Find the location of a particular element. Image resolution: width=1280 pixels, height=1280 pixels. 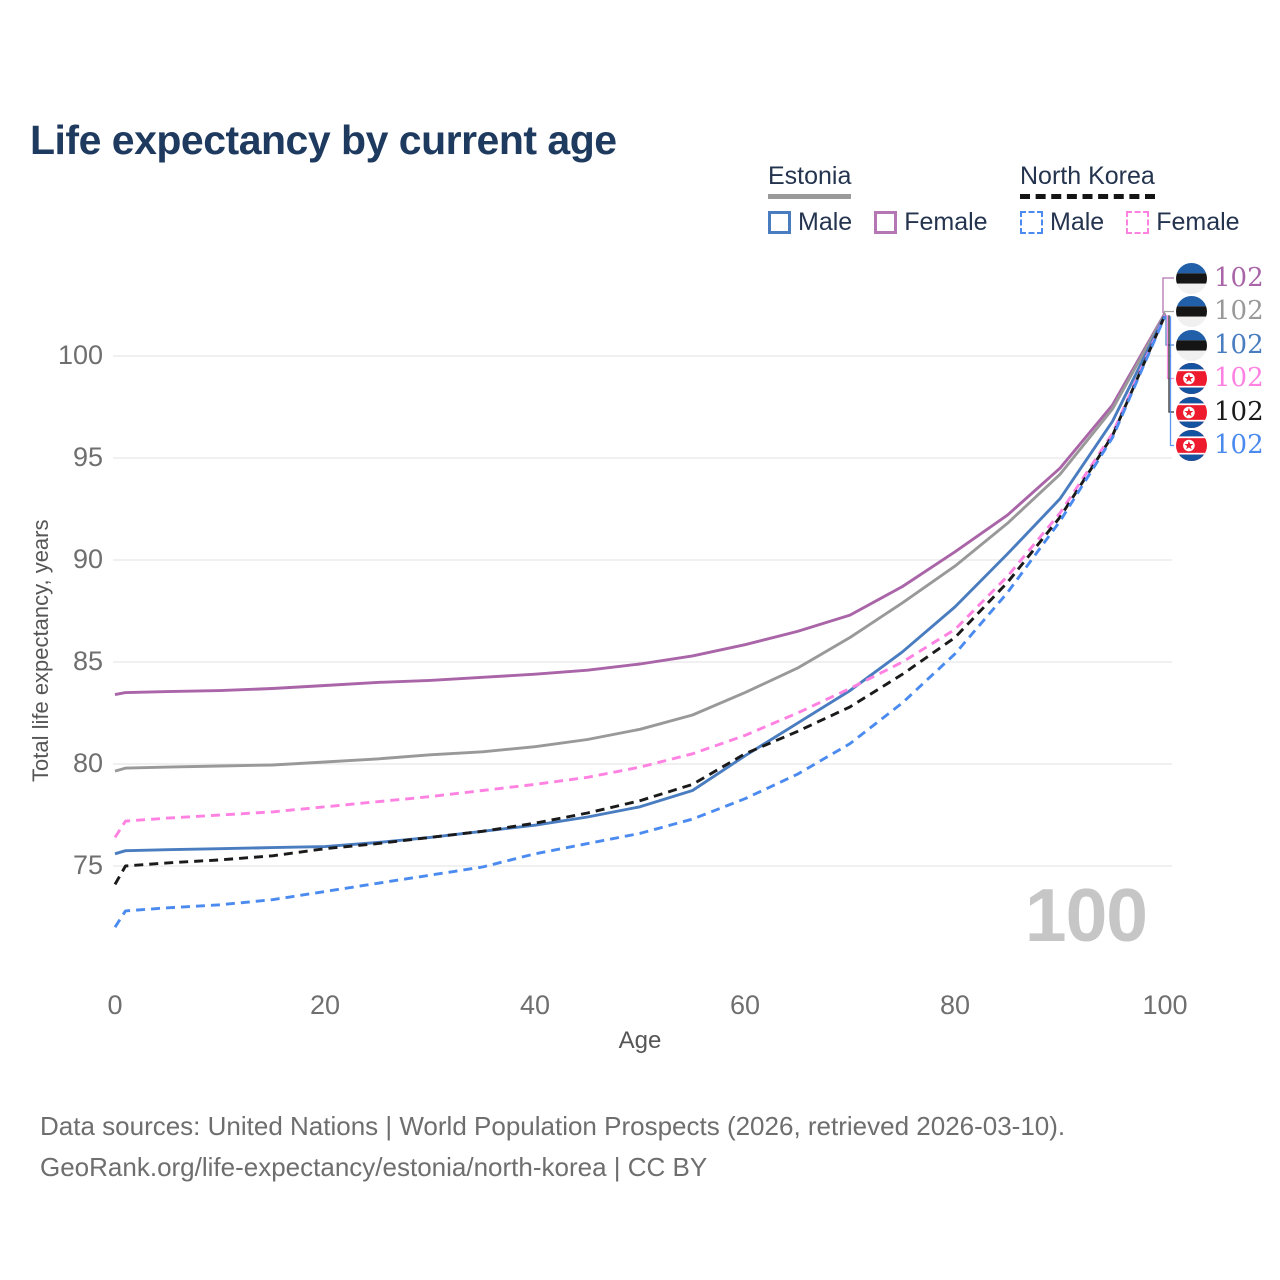

x-tick-label: 20 is located at coordinates (325, 1005).